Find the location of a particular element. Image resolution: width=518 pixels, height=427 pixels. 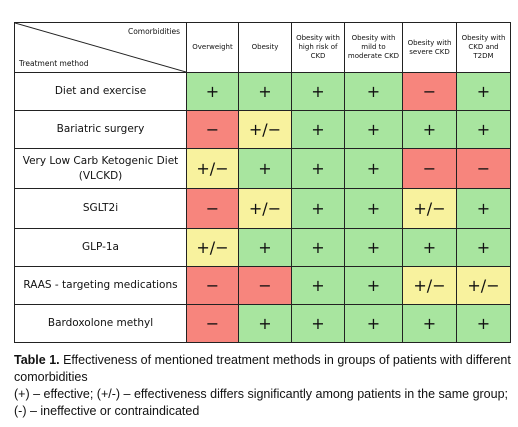

row-label: Bariatric surgery is located at coordinates (100, 129).